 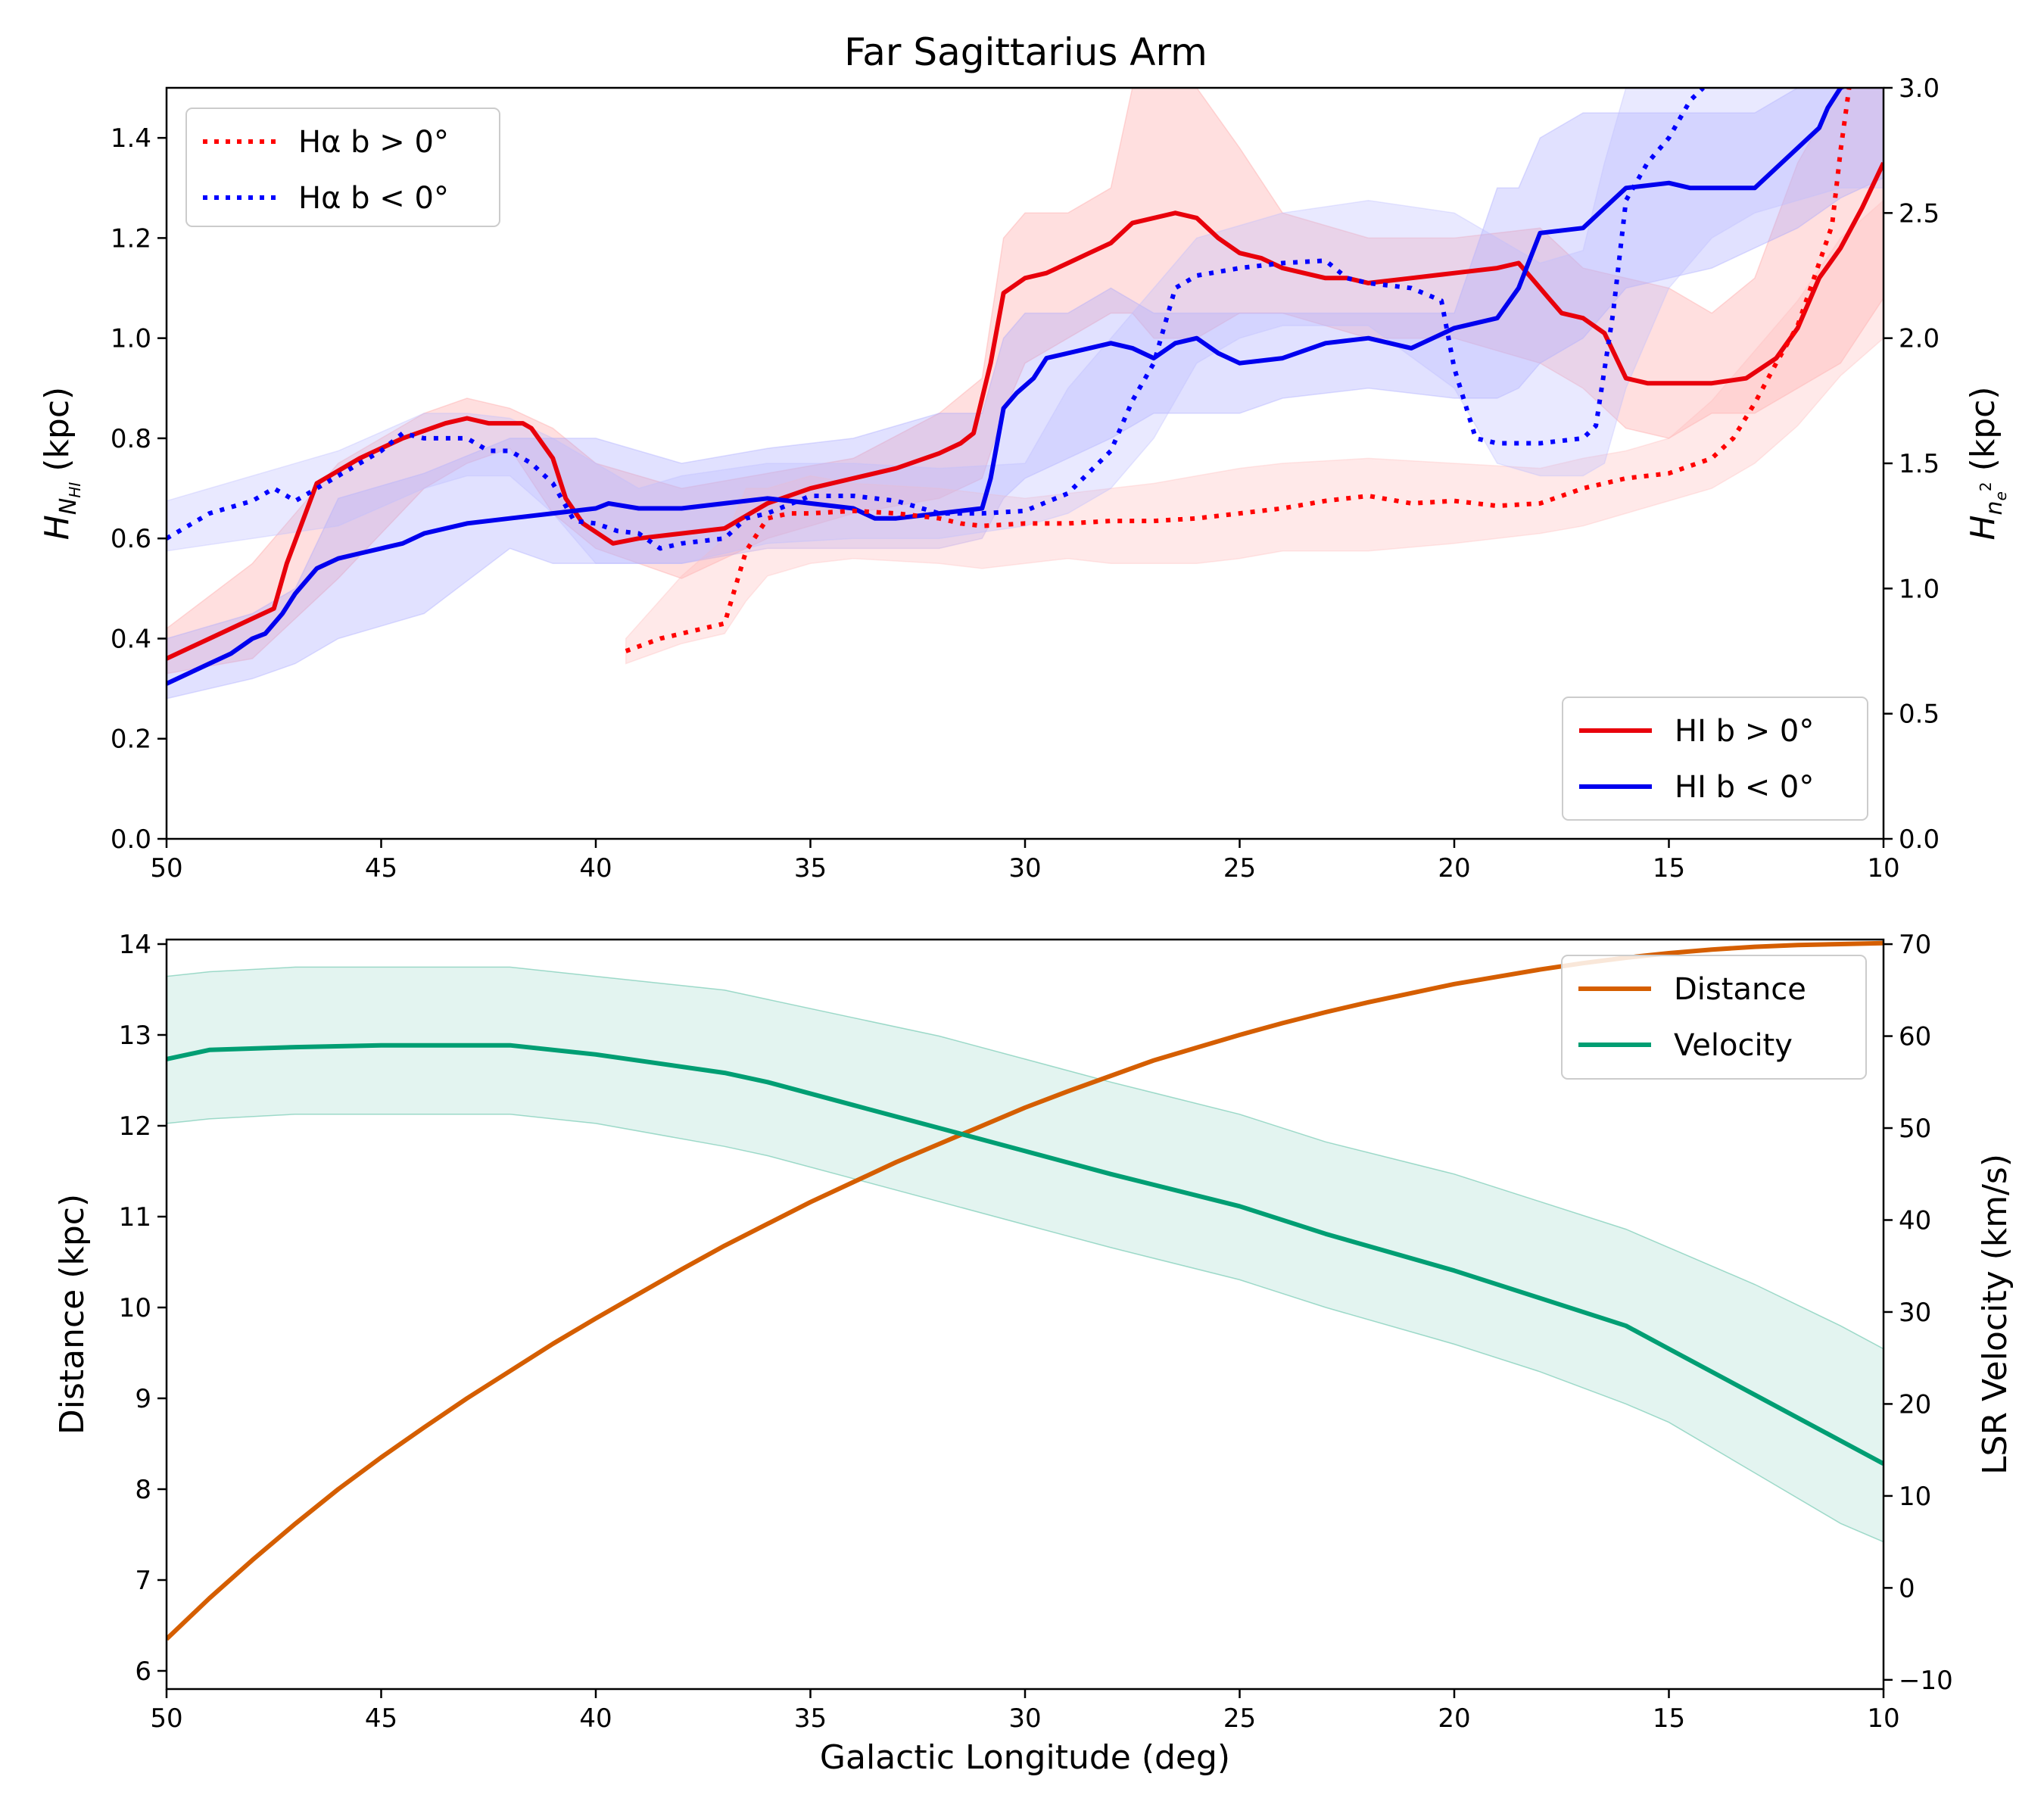 What do you see at coordinates (131, 740) in the screenshot?
I see `y-tick-label: 0.2` at bounding box center [131, 740].